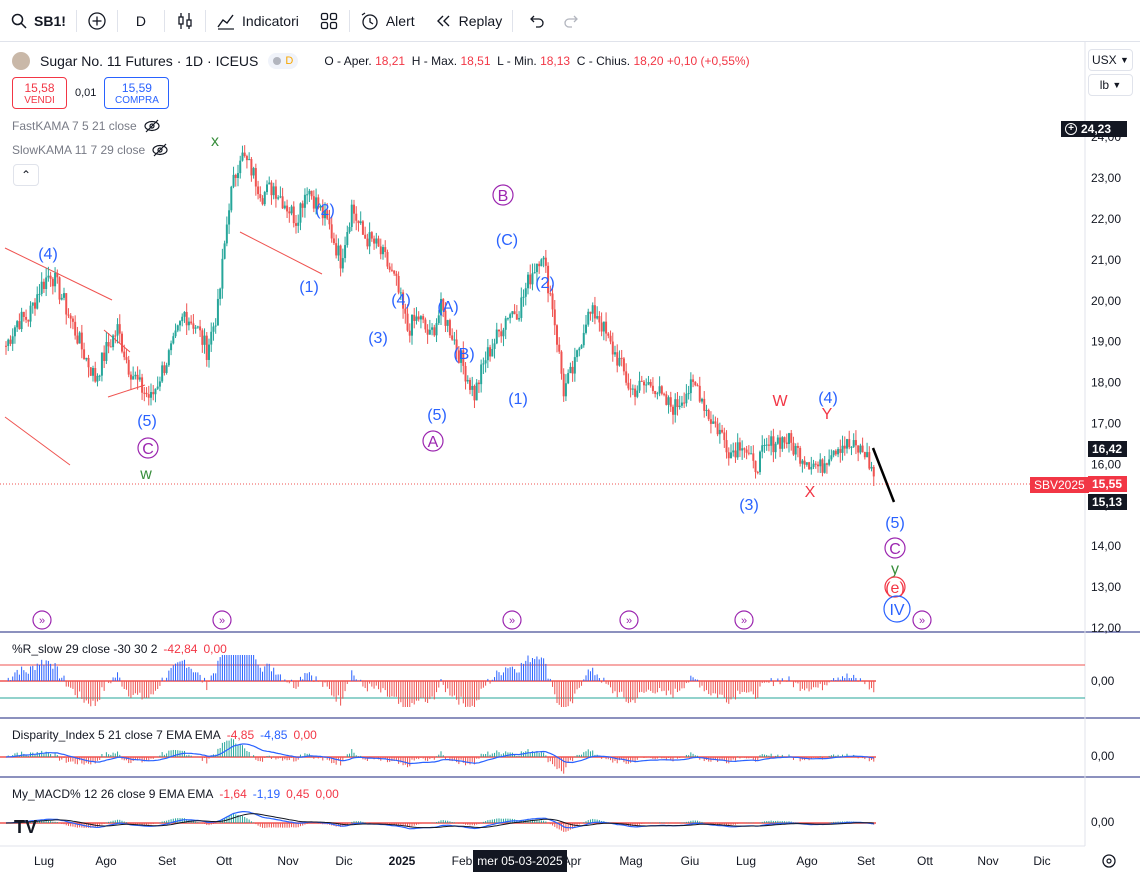  I want to click on wave-label: B, so click(503, 196).